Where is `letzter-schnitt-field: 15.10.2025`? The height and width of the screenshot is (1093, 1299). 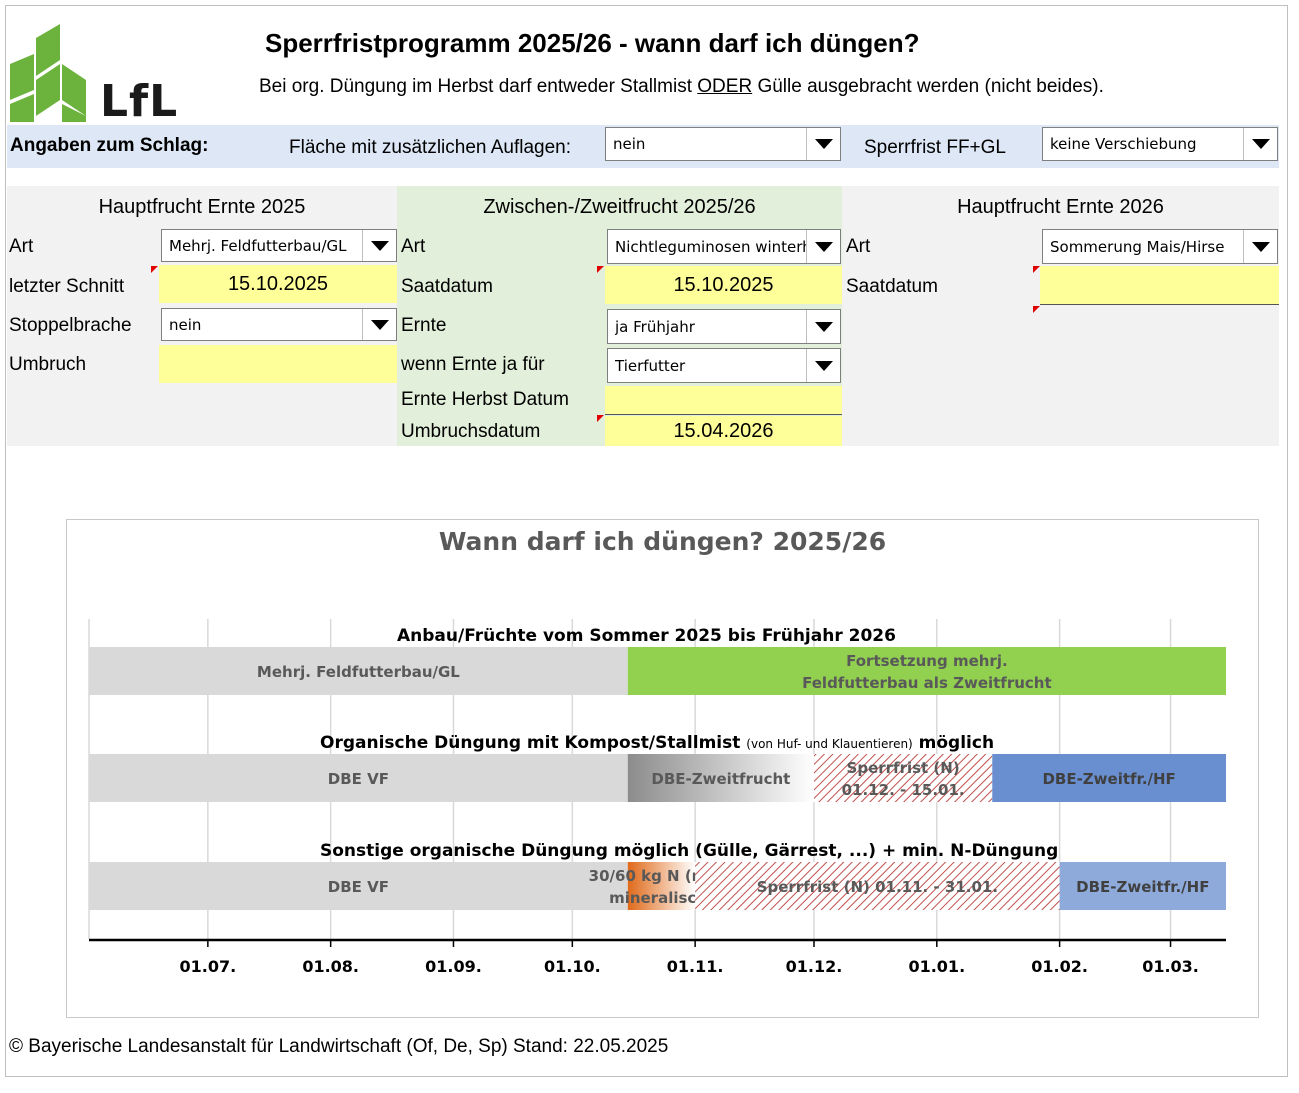 letzter-schnitt-field: 15.10.2025 is located at coordinates (278, 284).